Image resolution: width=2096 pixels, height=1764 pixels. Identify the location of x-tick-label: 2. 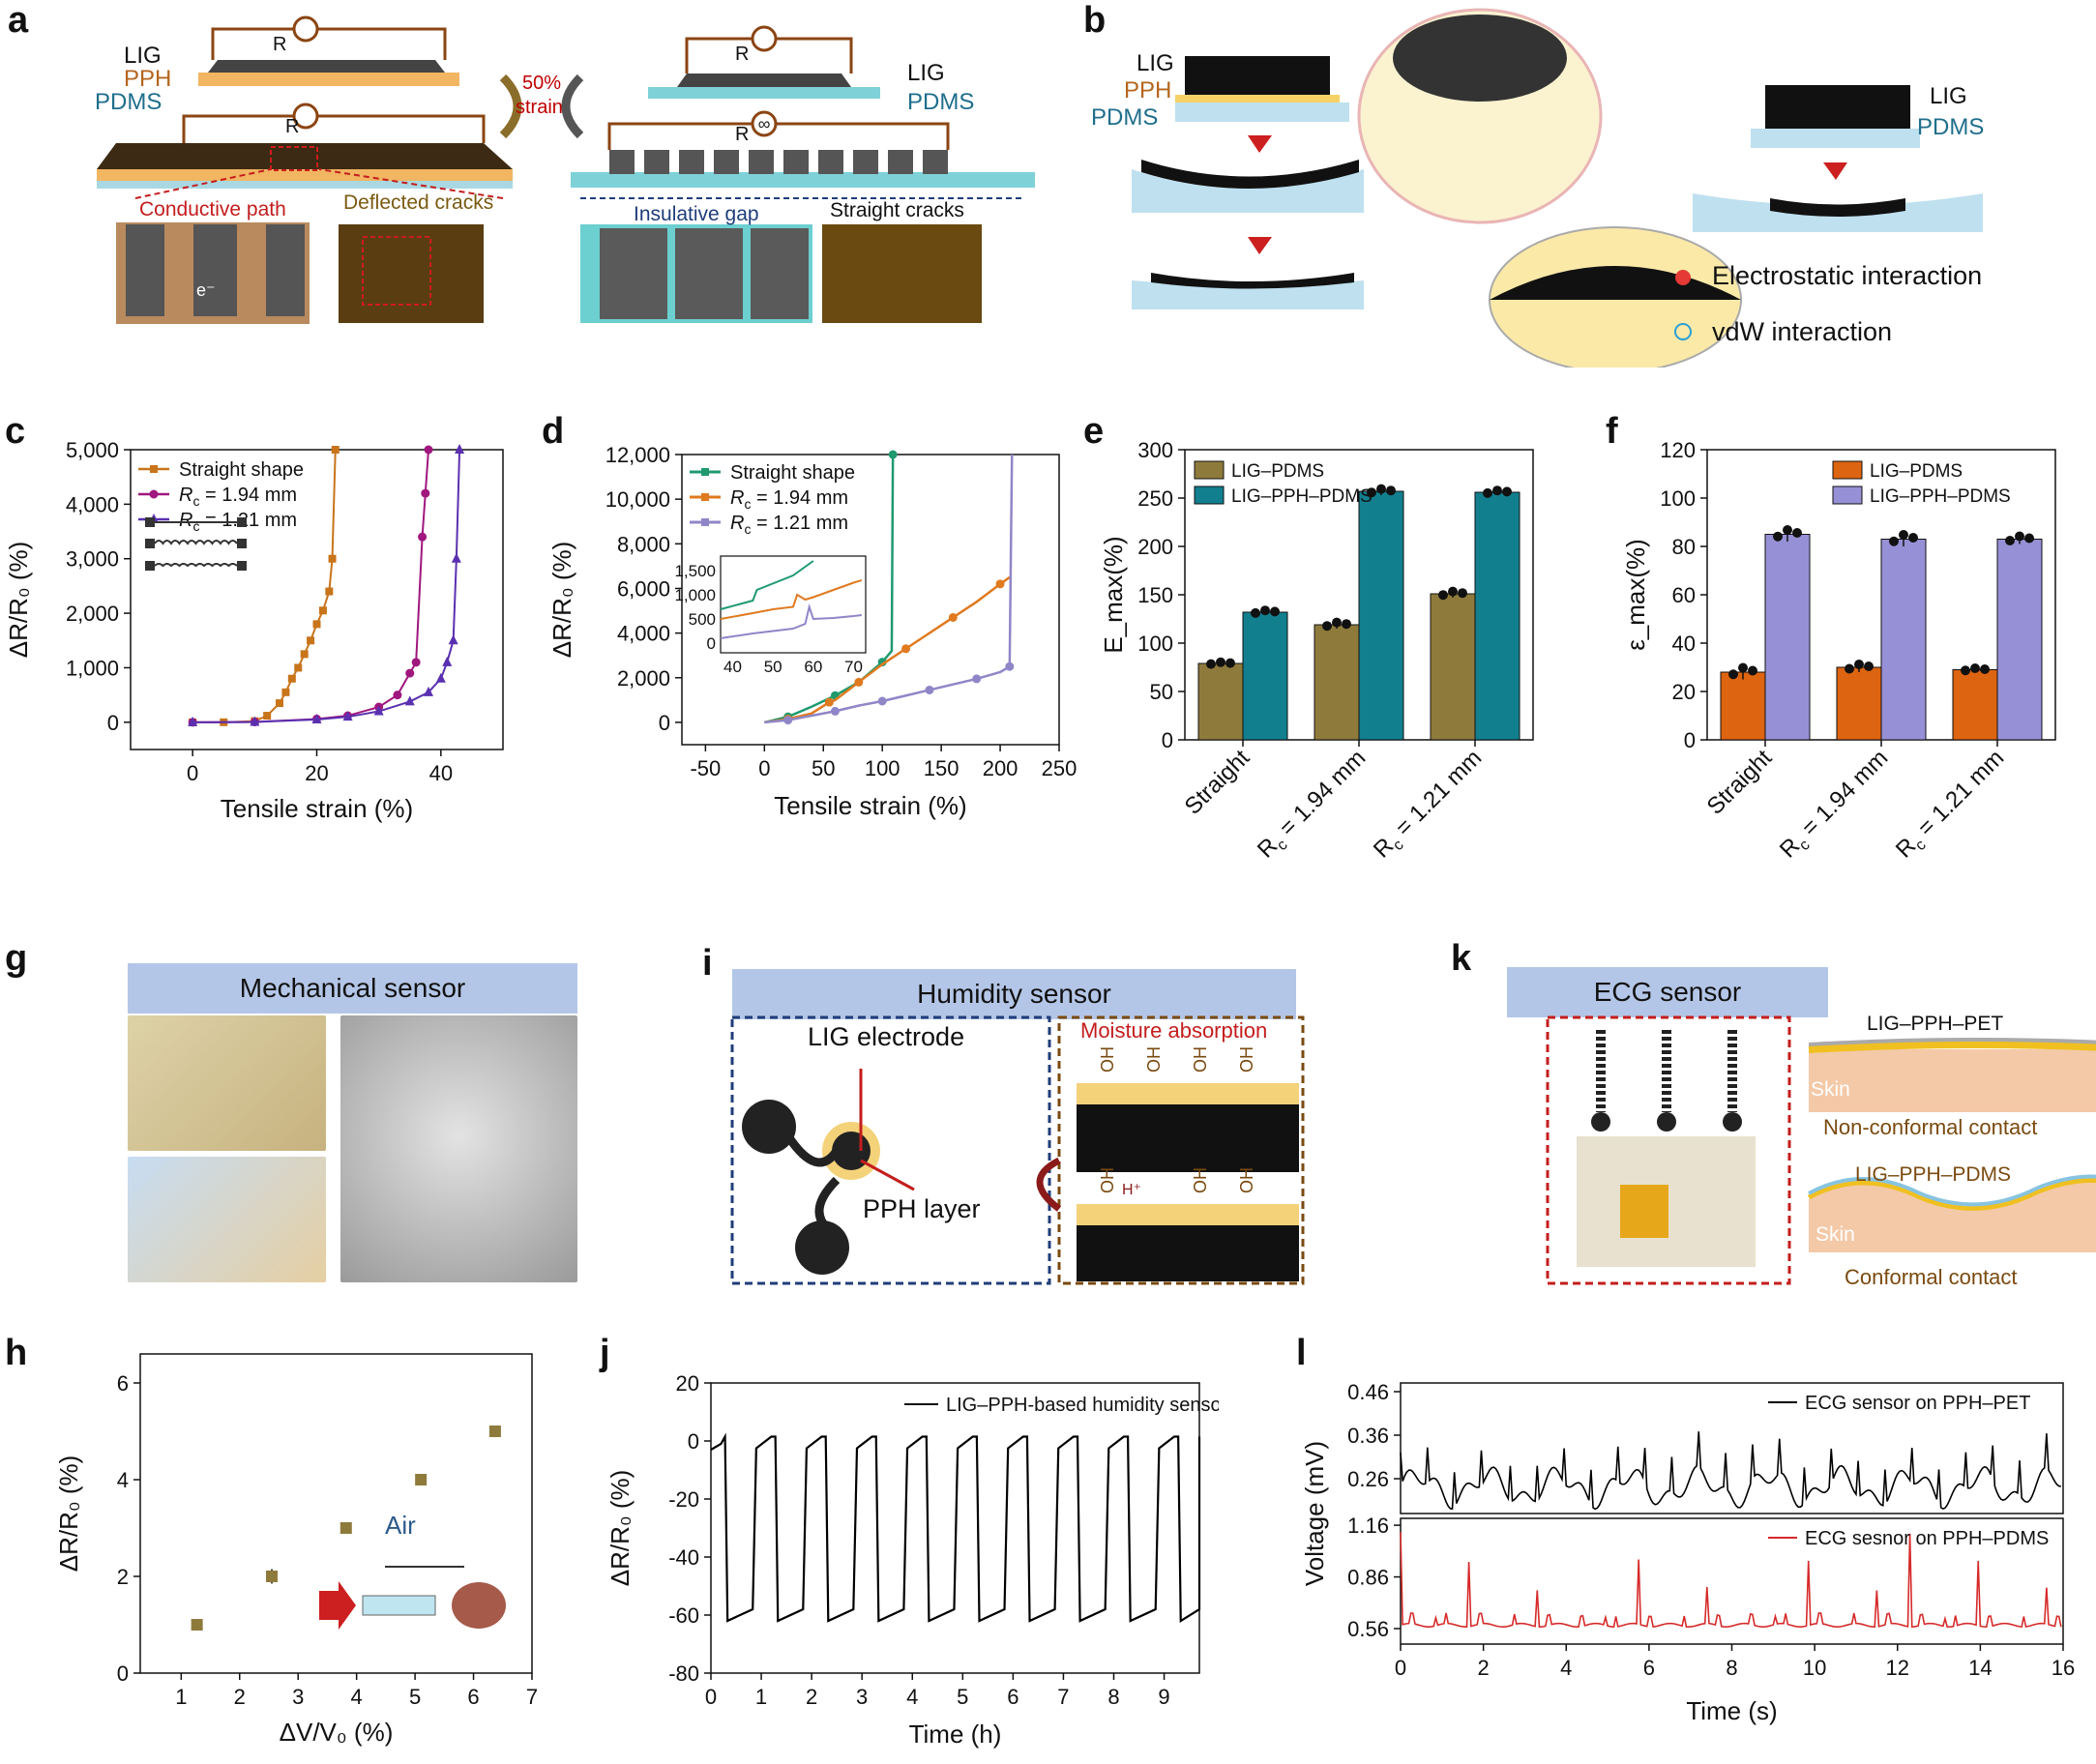
(1484, 1668).